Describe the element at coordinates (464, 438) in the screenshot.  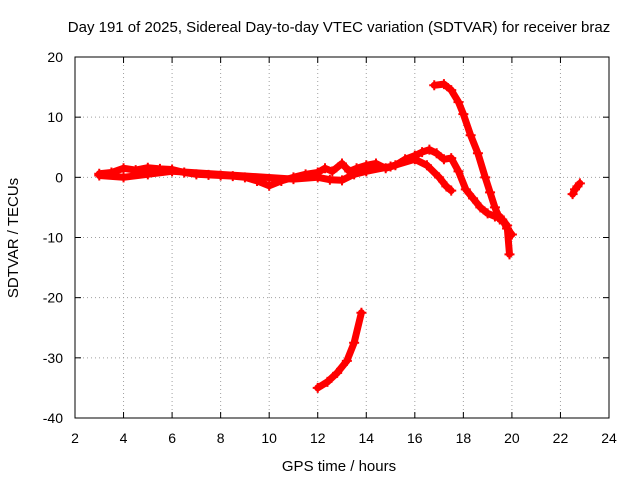
I see `x-tick-label: 18` at that location.